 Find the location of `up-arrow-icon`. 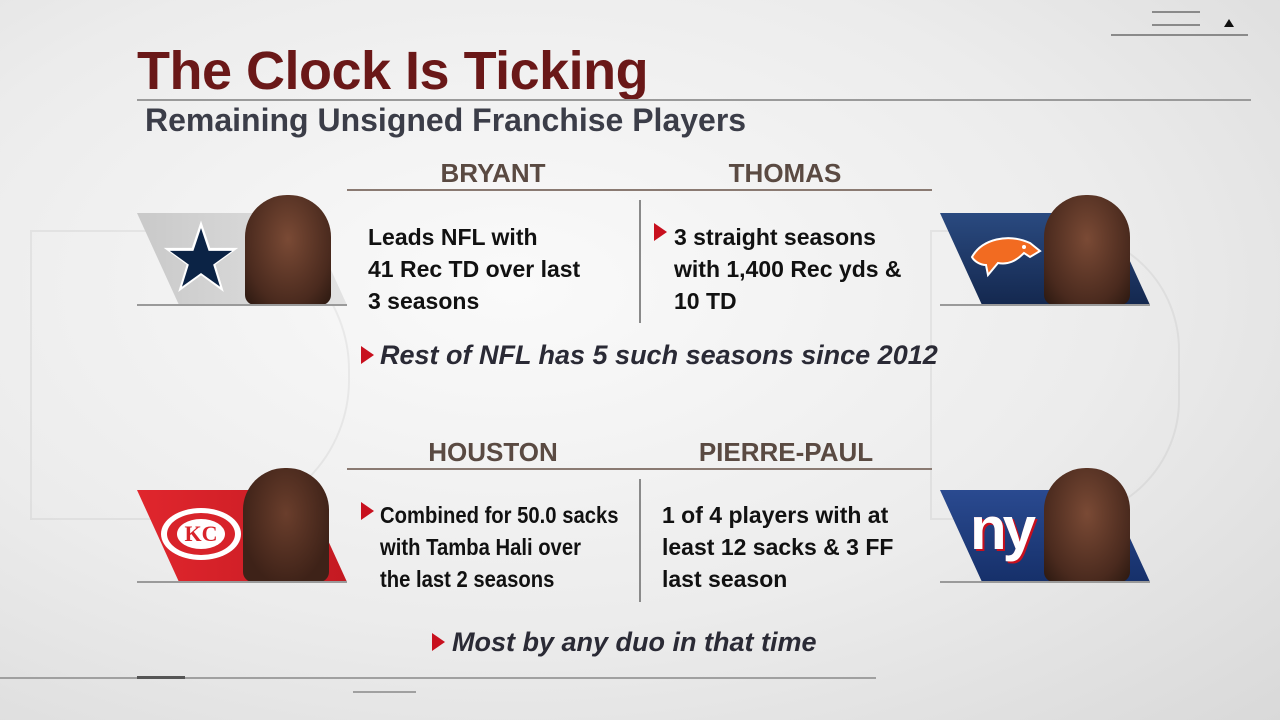

up-arrow-icon is located at coordinates (1229, 23).